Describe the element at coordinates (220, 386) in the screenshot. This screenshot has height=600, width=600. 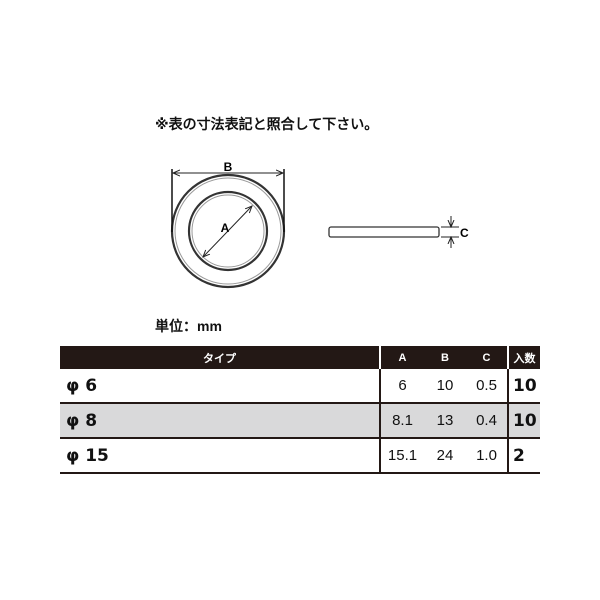
I see `cell-type: φ 6` at that location.